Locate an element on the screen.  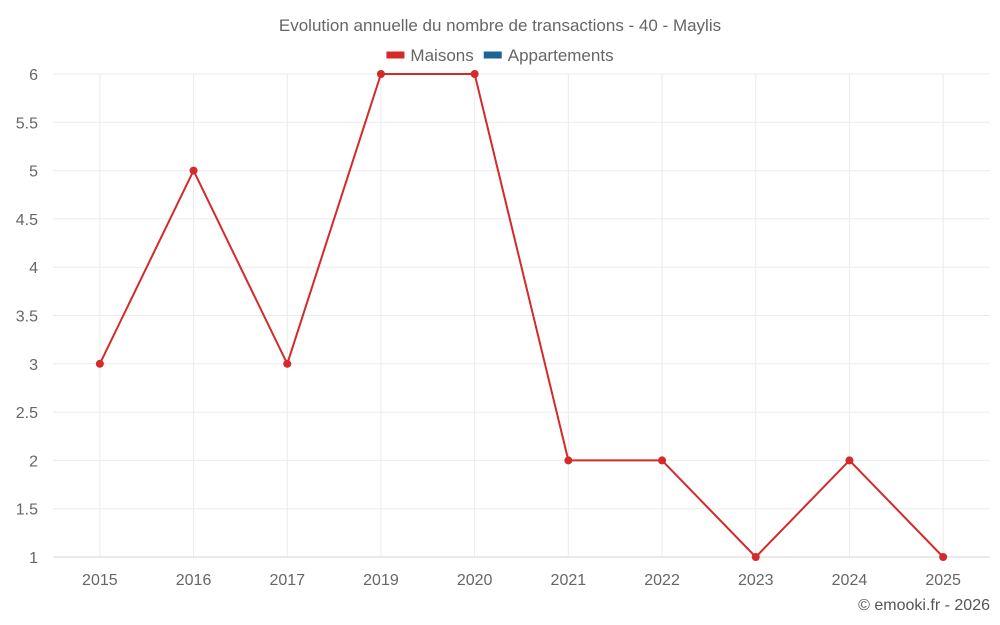
y-tick-label: 5.5 is located at coordinates (27, 123).